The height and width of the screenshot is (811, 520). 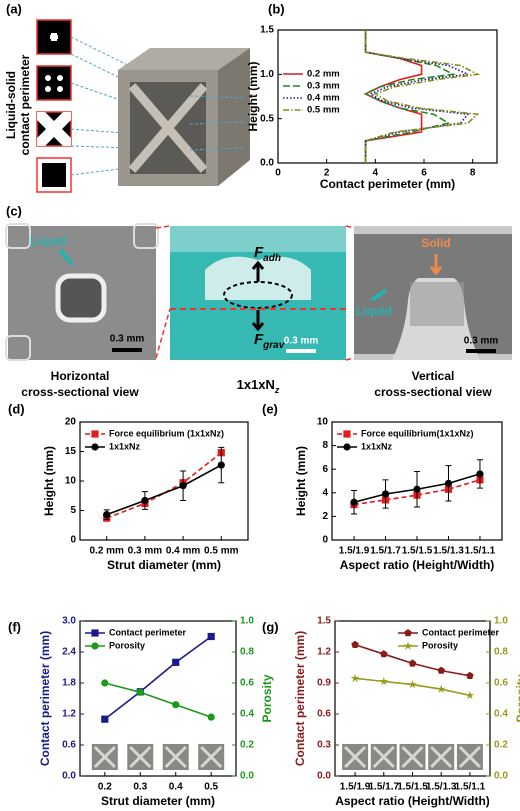 What do you see at coordinates (325, 492) in the screenshot?
I see `y-tick-label: 4` at bounding box center [325, 492].